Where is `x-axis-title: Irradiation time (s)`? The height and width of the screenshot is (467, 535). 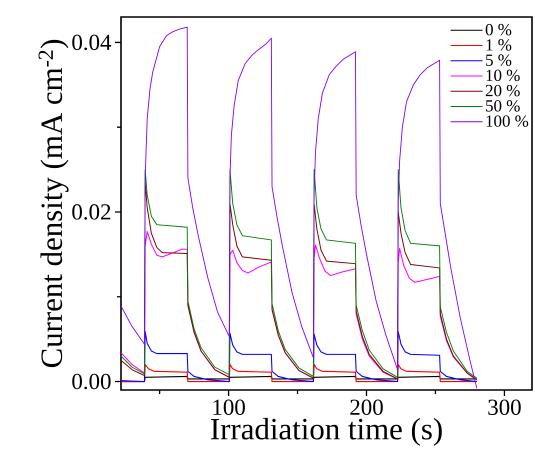
x-axis-title: Irradiation time (s) is located at coordinates (326, 432).